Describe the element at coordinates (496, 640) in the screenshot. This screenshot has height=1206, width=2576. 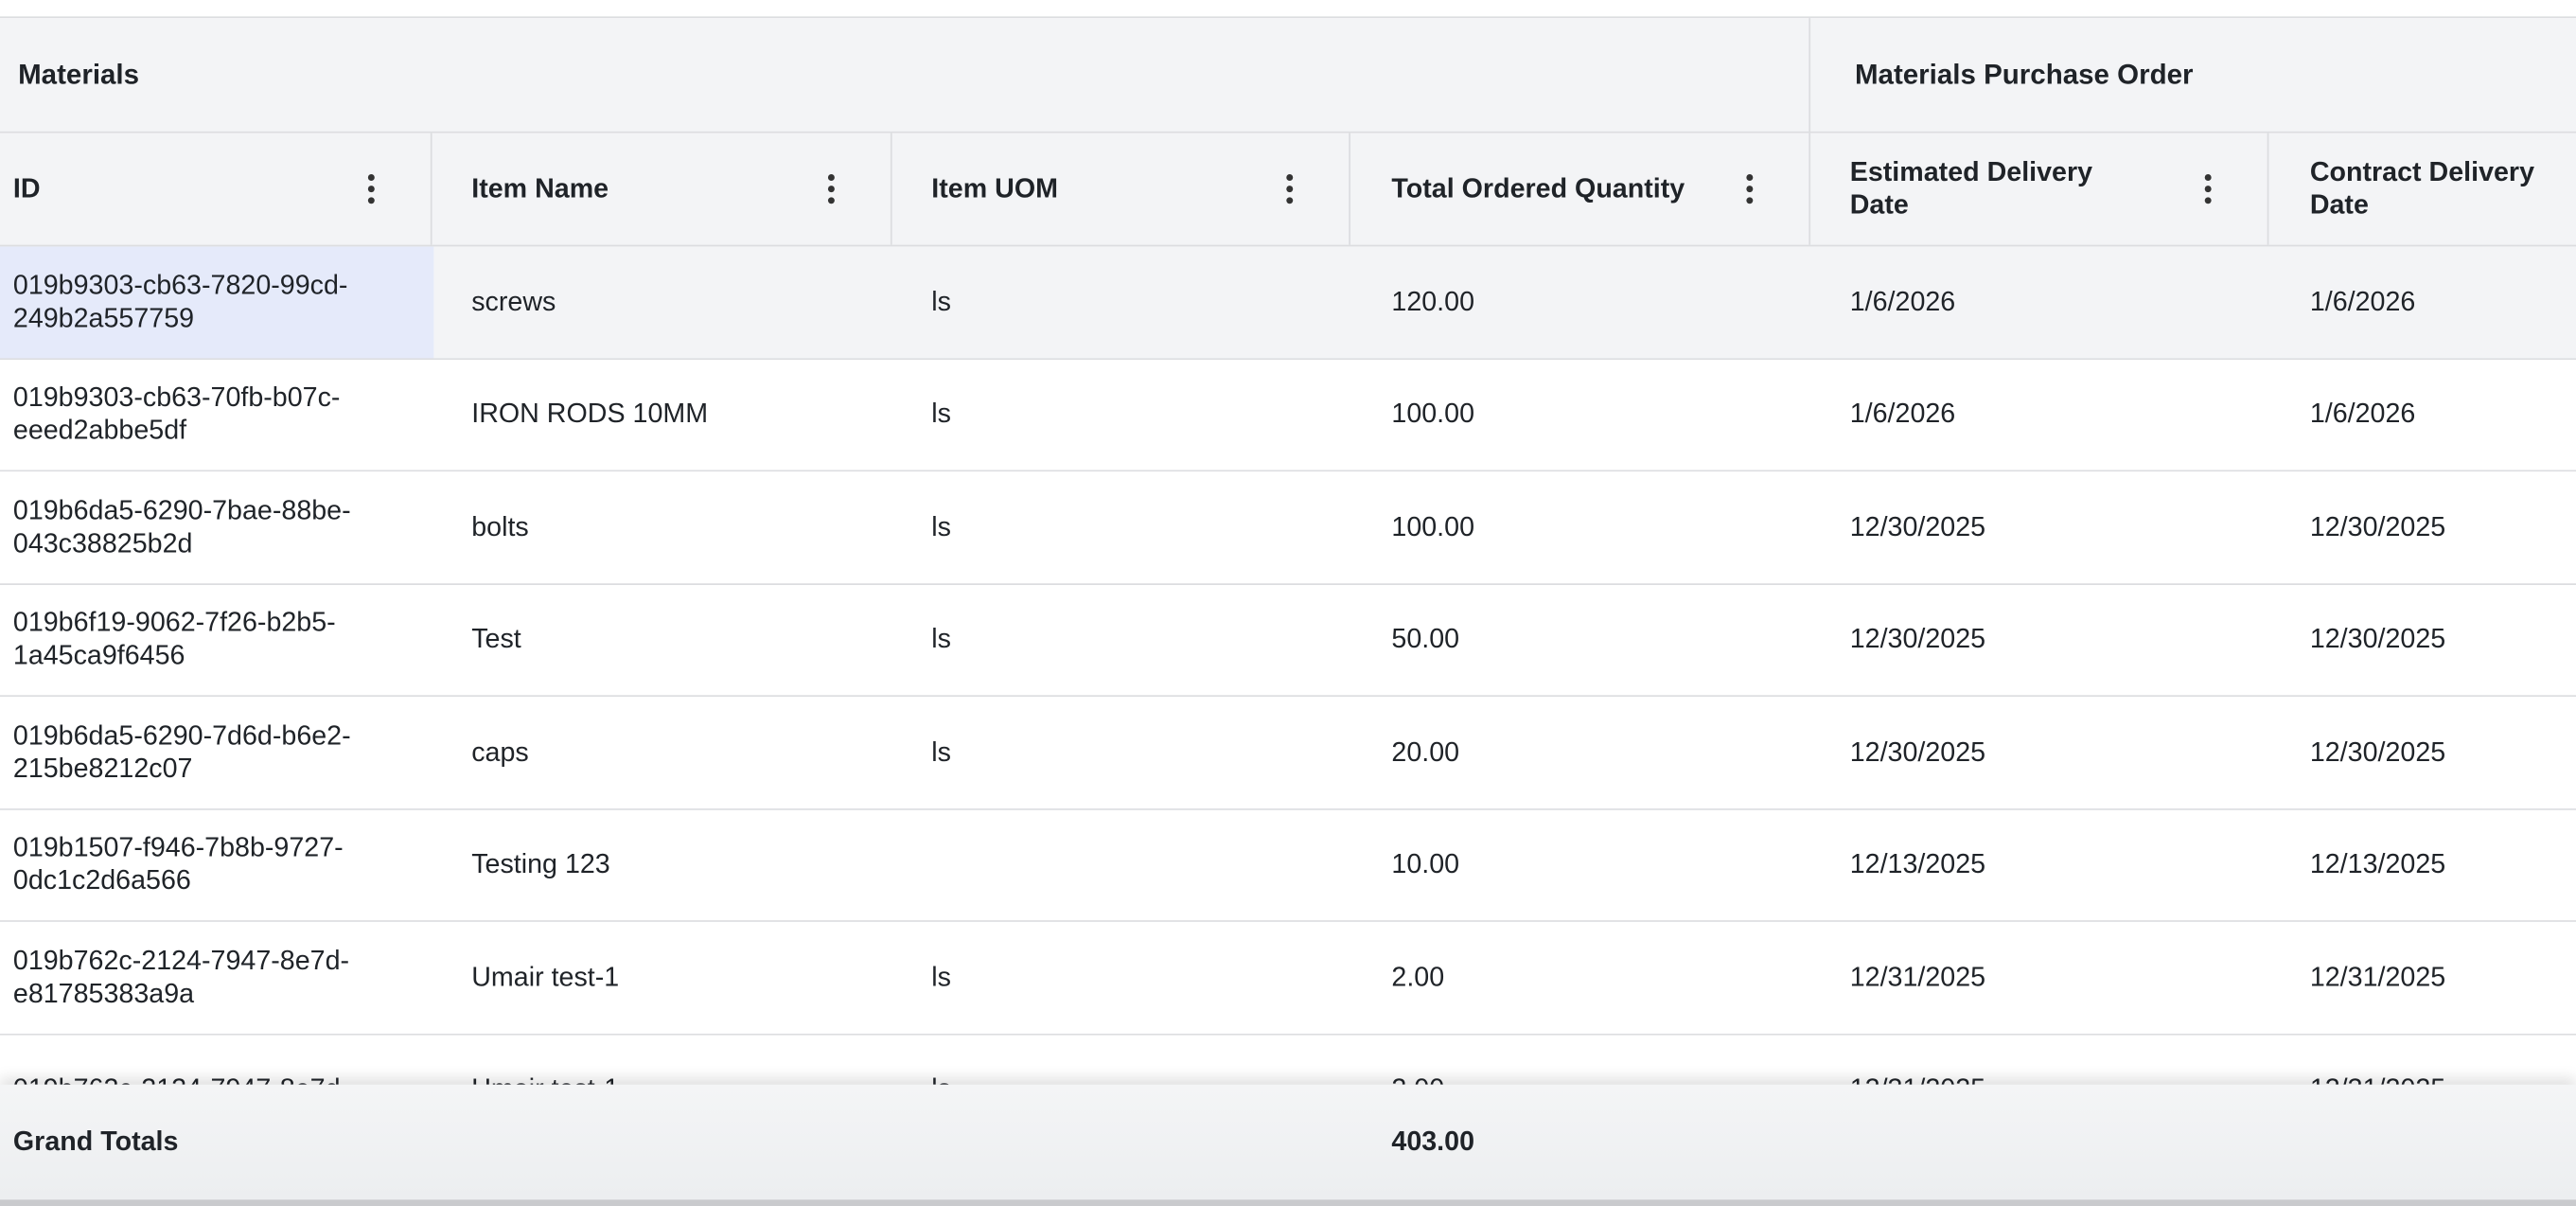
I see `cell-text: Test` at that location.